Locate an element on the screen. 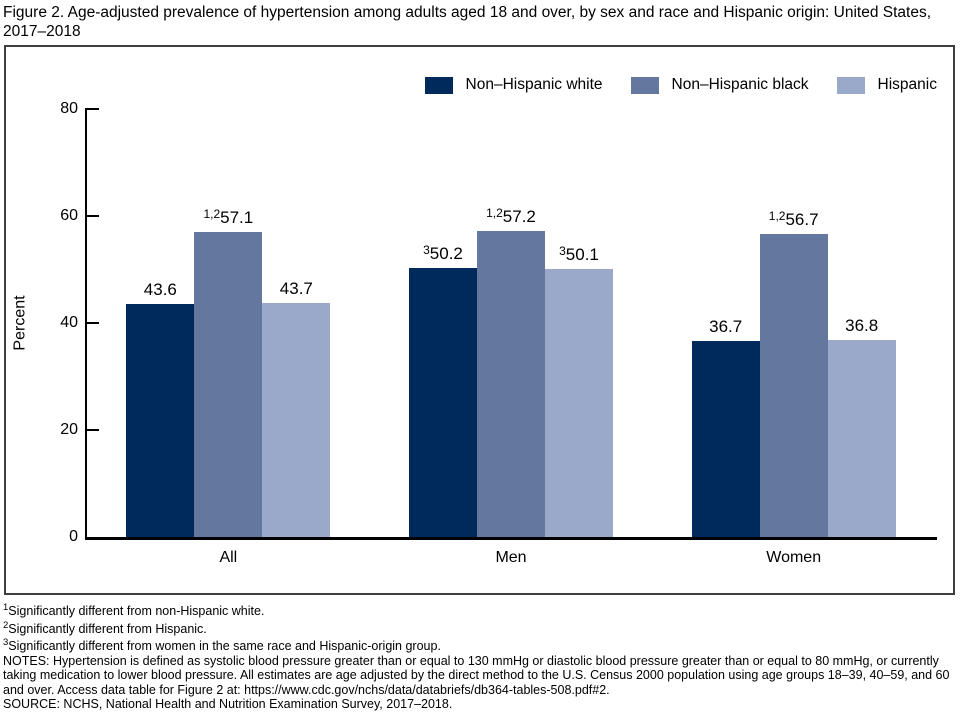 The image size is (960, 718). footnote-2: 2Significantly different from Hispanic. is located at coordinates (480, 628).